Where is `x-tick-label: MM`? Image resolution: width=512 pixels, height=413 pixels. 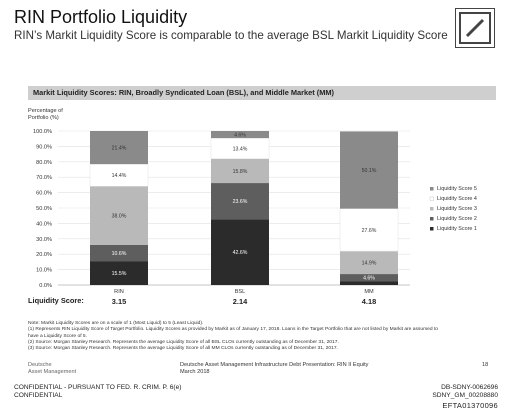
x-tick-label: MM is located at coordinates (369, 292).